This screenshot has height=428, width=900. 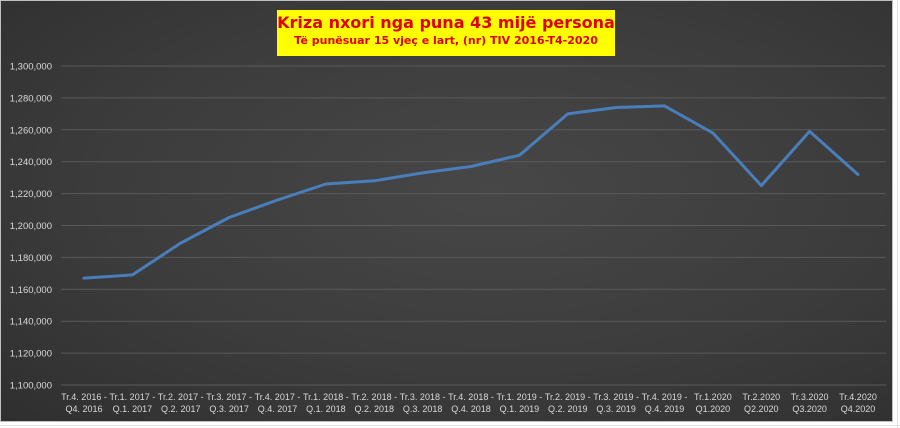 What do you see at coordinates (858, 409) in the screenshot?
I see `x-tick-label: Q4.2020` at bounding box center [858, 409].